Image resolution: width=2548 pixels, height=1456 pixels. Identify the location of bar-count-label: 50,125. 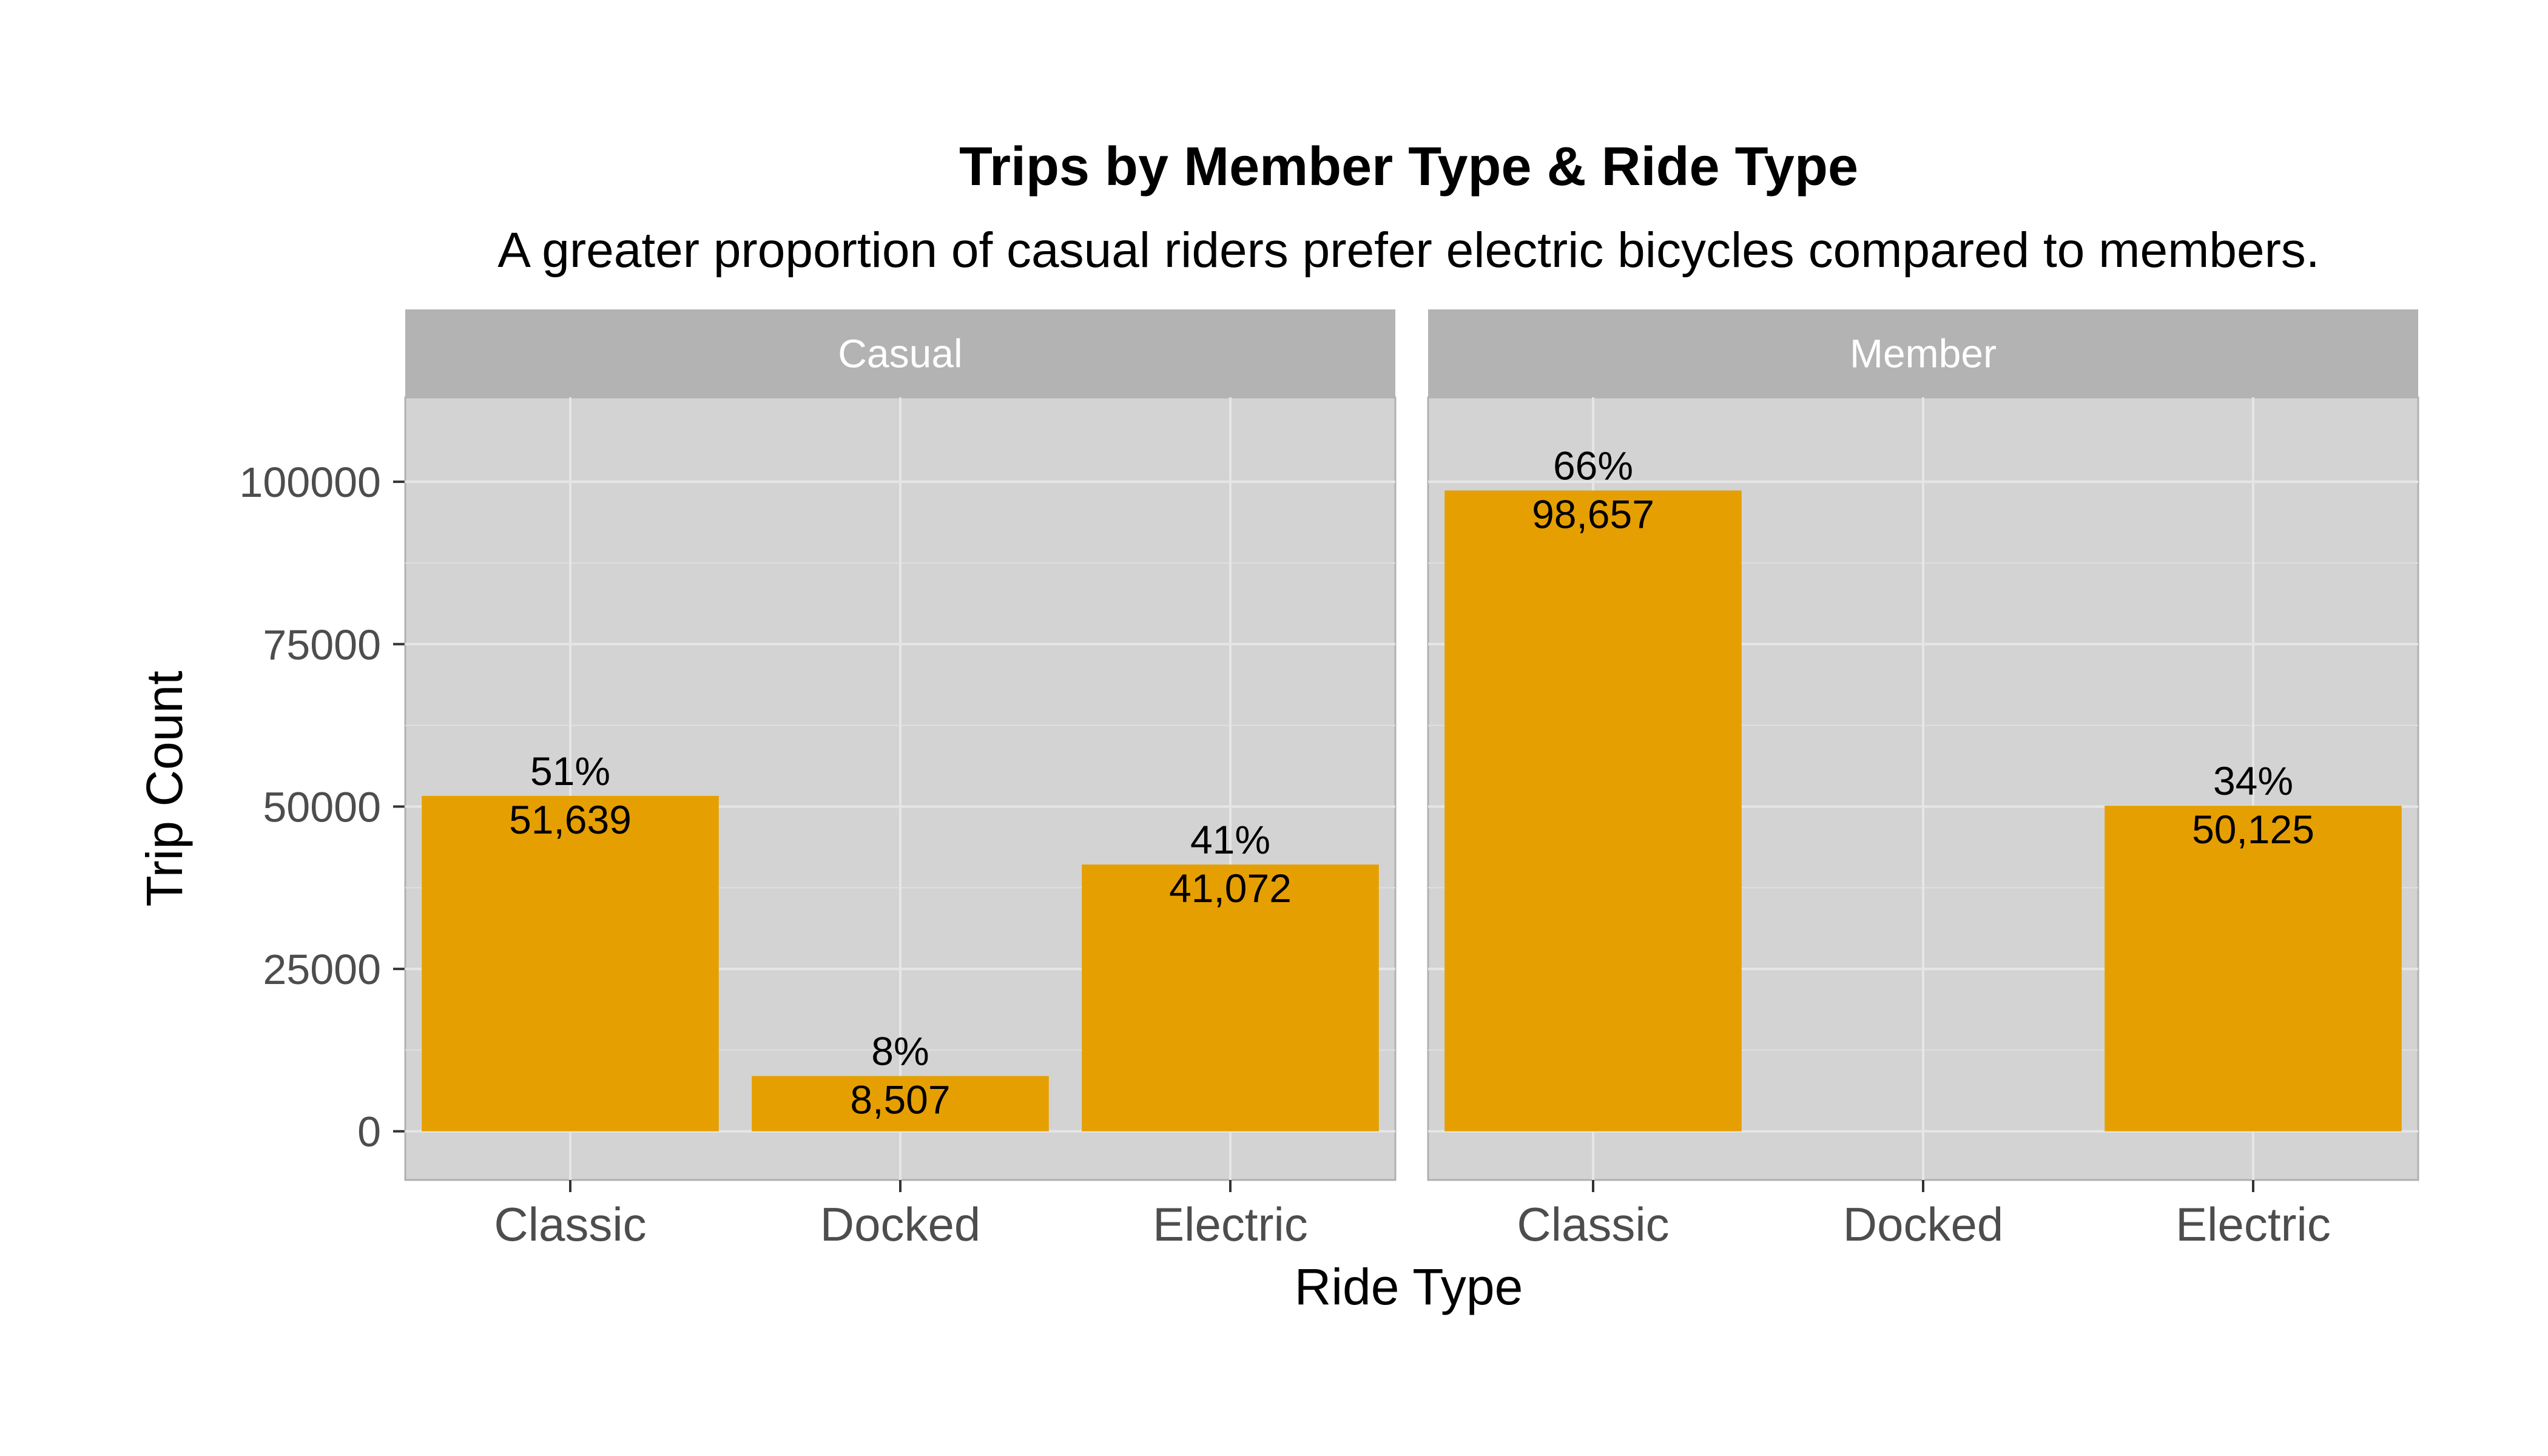
(2253, 829).